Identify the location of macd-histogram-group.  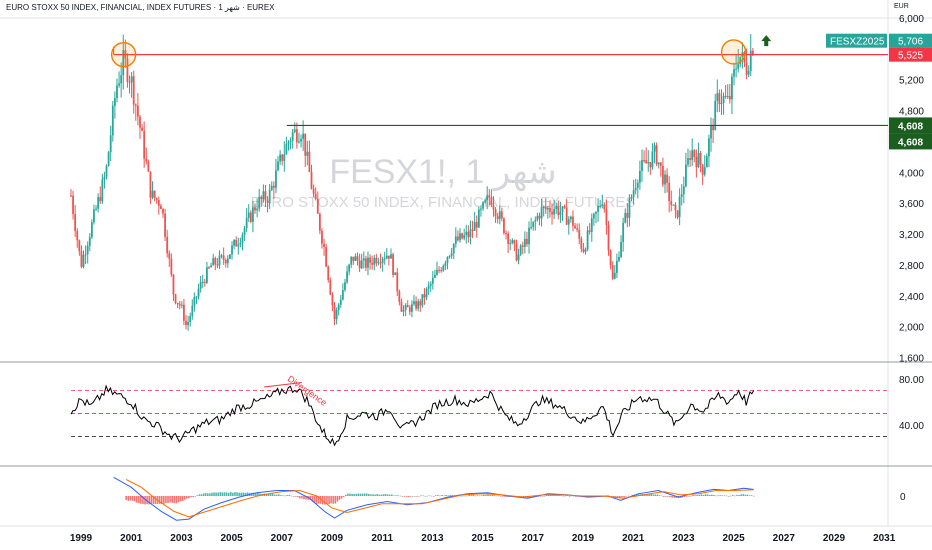
(440, 498).